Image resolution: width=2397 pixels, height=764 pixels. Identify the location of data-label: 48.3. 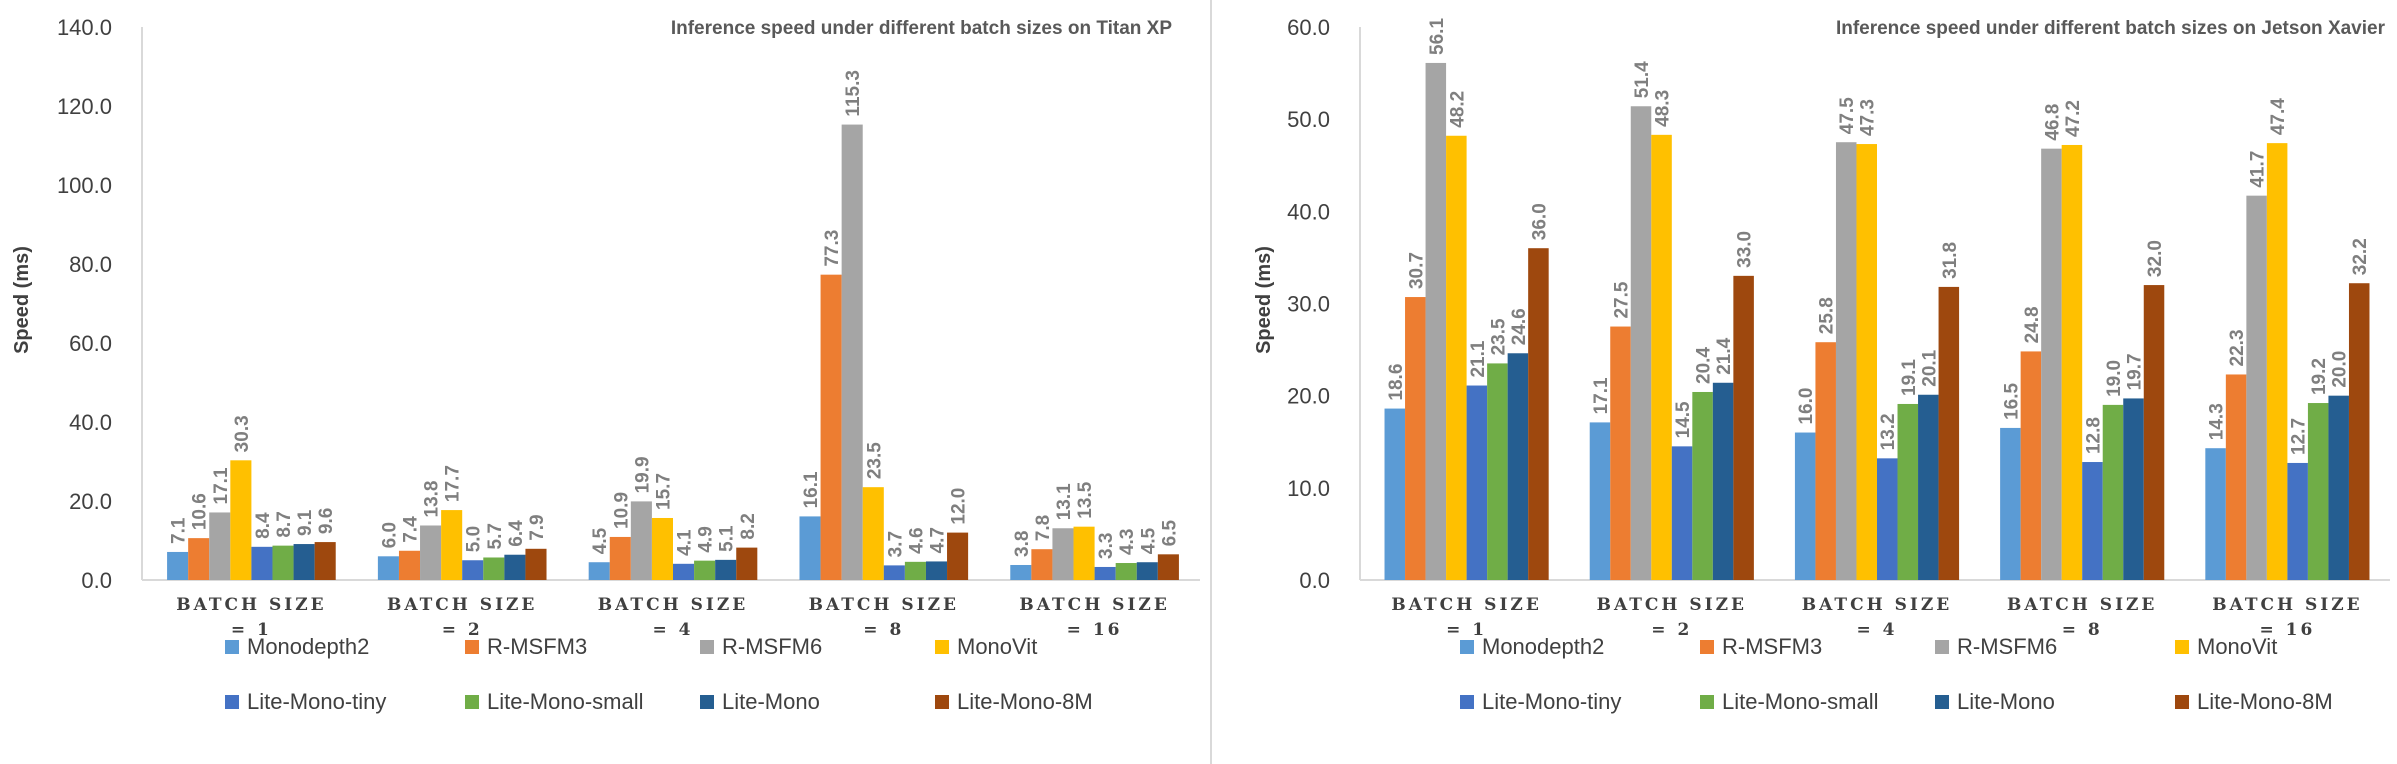
(1663, 108).